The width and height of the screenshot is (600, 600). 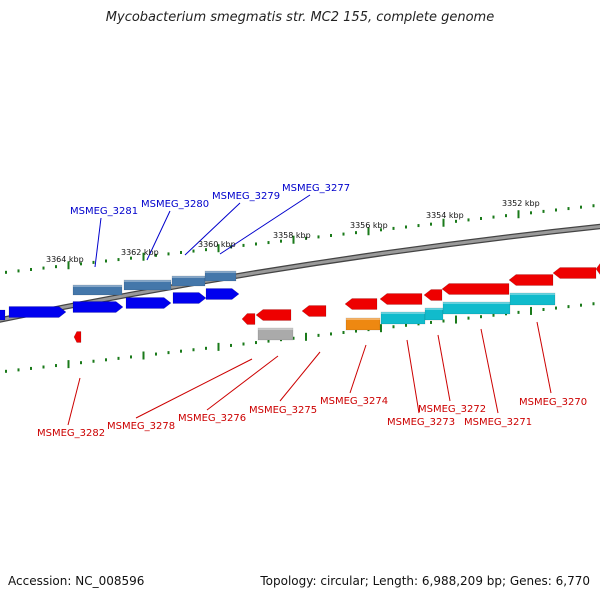 What do you see at coordinates (452, 409) in the screenshot?
I see `gene-label-msmeg-3272: MSMEG_3272` at bounding box center [452, 409].